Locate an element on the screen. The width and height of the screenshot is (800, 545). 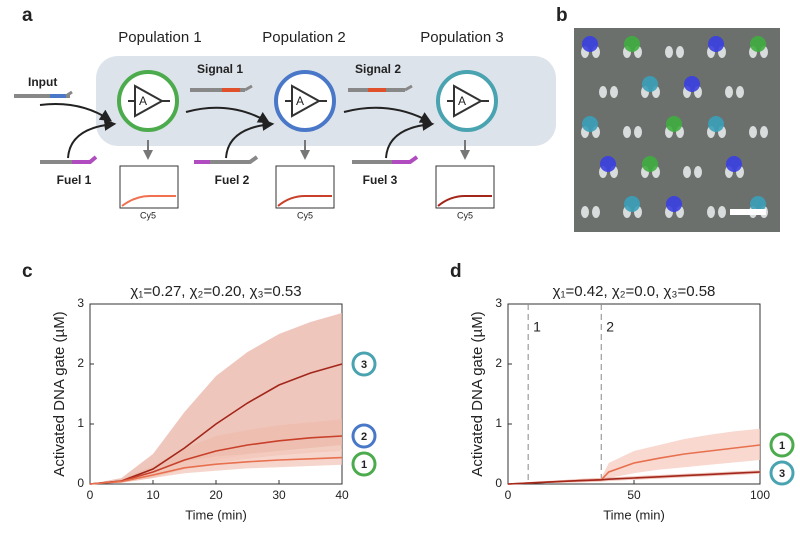
x-axis-label: Time (min) is located at coordinates (634, 514).